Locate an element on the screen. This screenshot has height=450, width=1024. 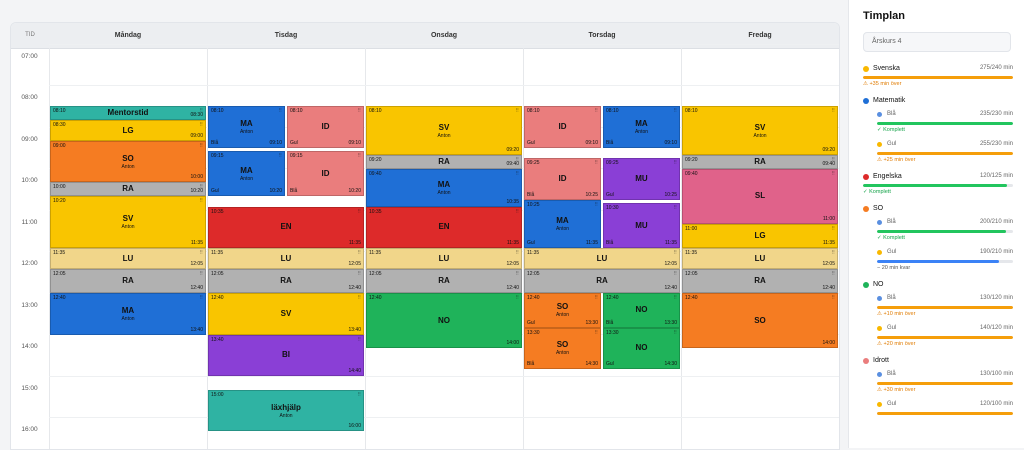
lesson-block: 09:40 ⠿ SL 11:00 is located at coordinates (760, 196).